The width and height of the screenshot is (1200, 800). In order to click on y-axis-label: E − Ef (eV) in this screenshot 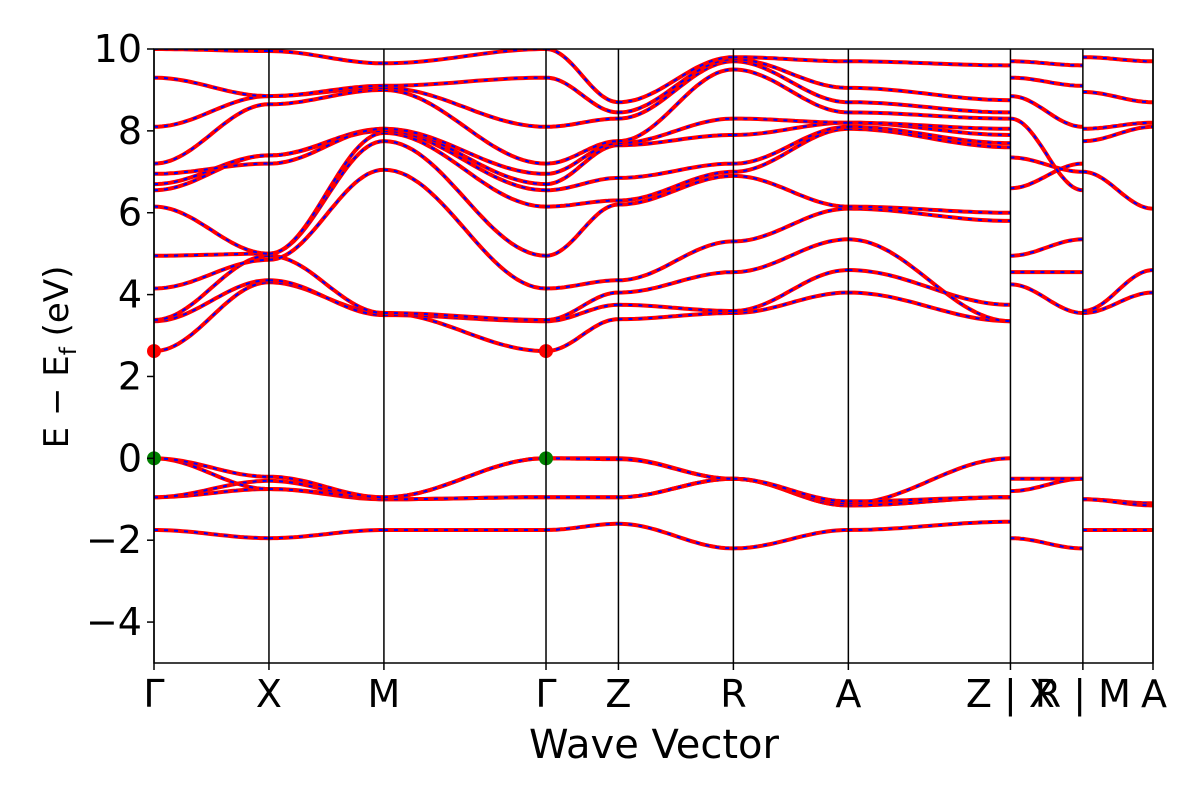, I will do `click(59, 357)`.